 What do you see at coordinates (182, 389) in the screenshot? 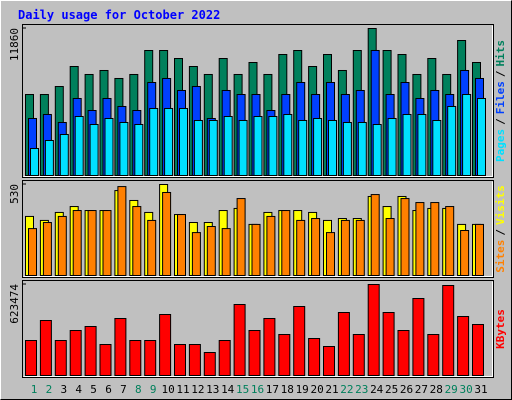
I see `x-tick-label: 11` at bounding box center [182, 389].